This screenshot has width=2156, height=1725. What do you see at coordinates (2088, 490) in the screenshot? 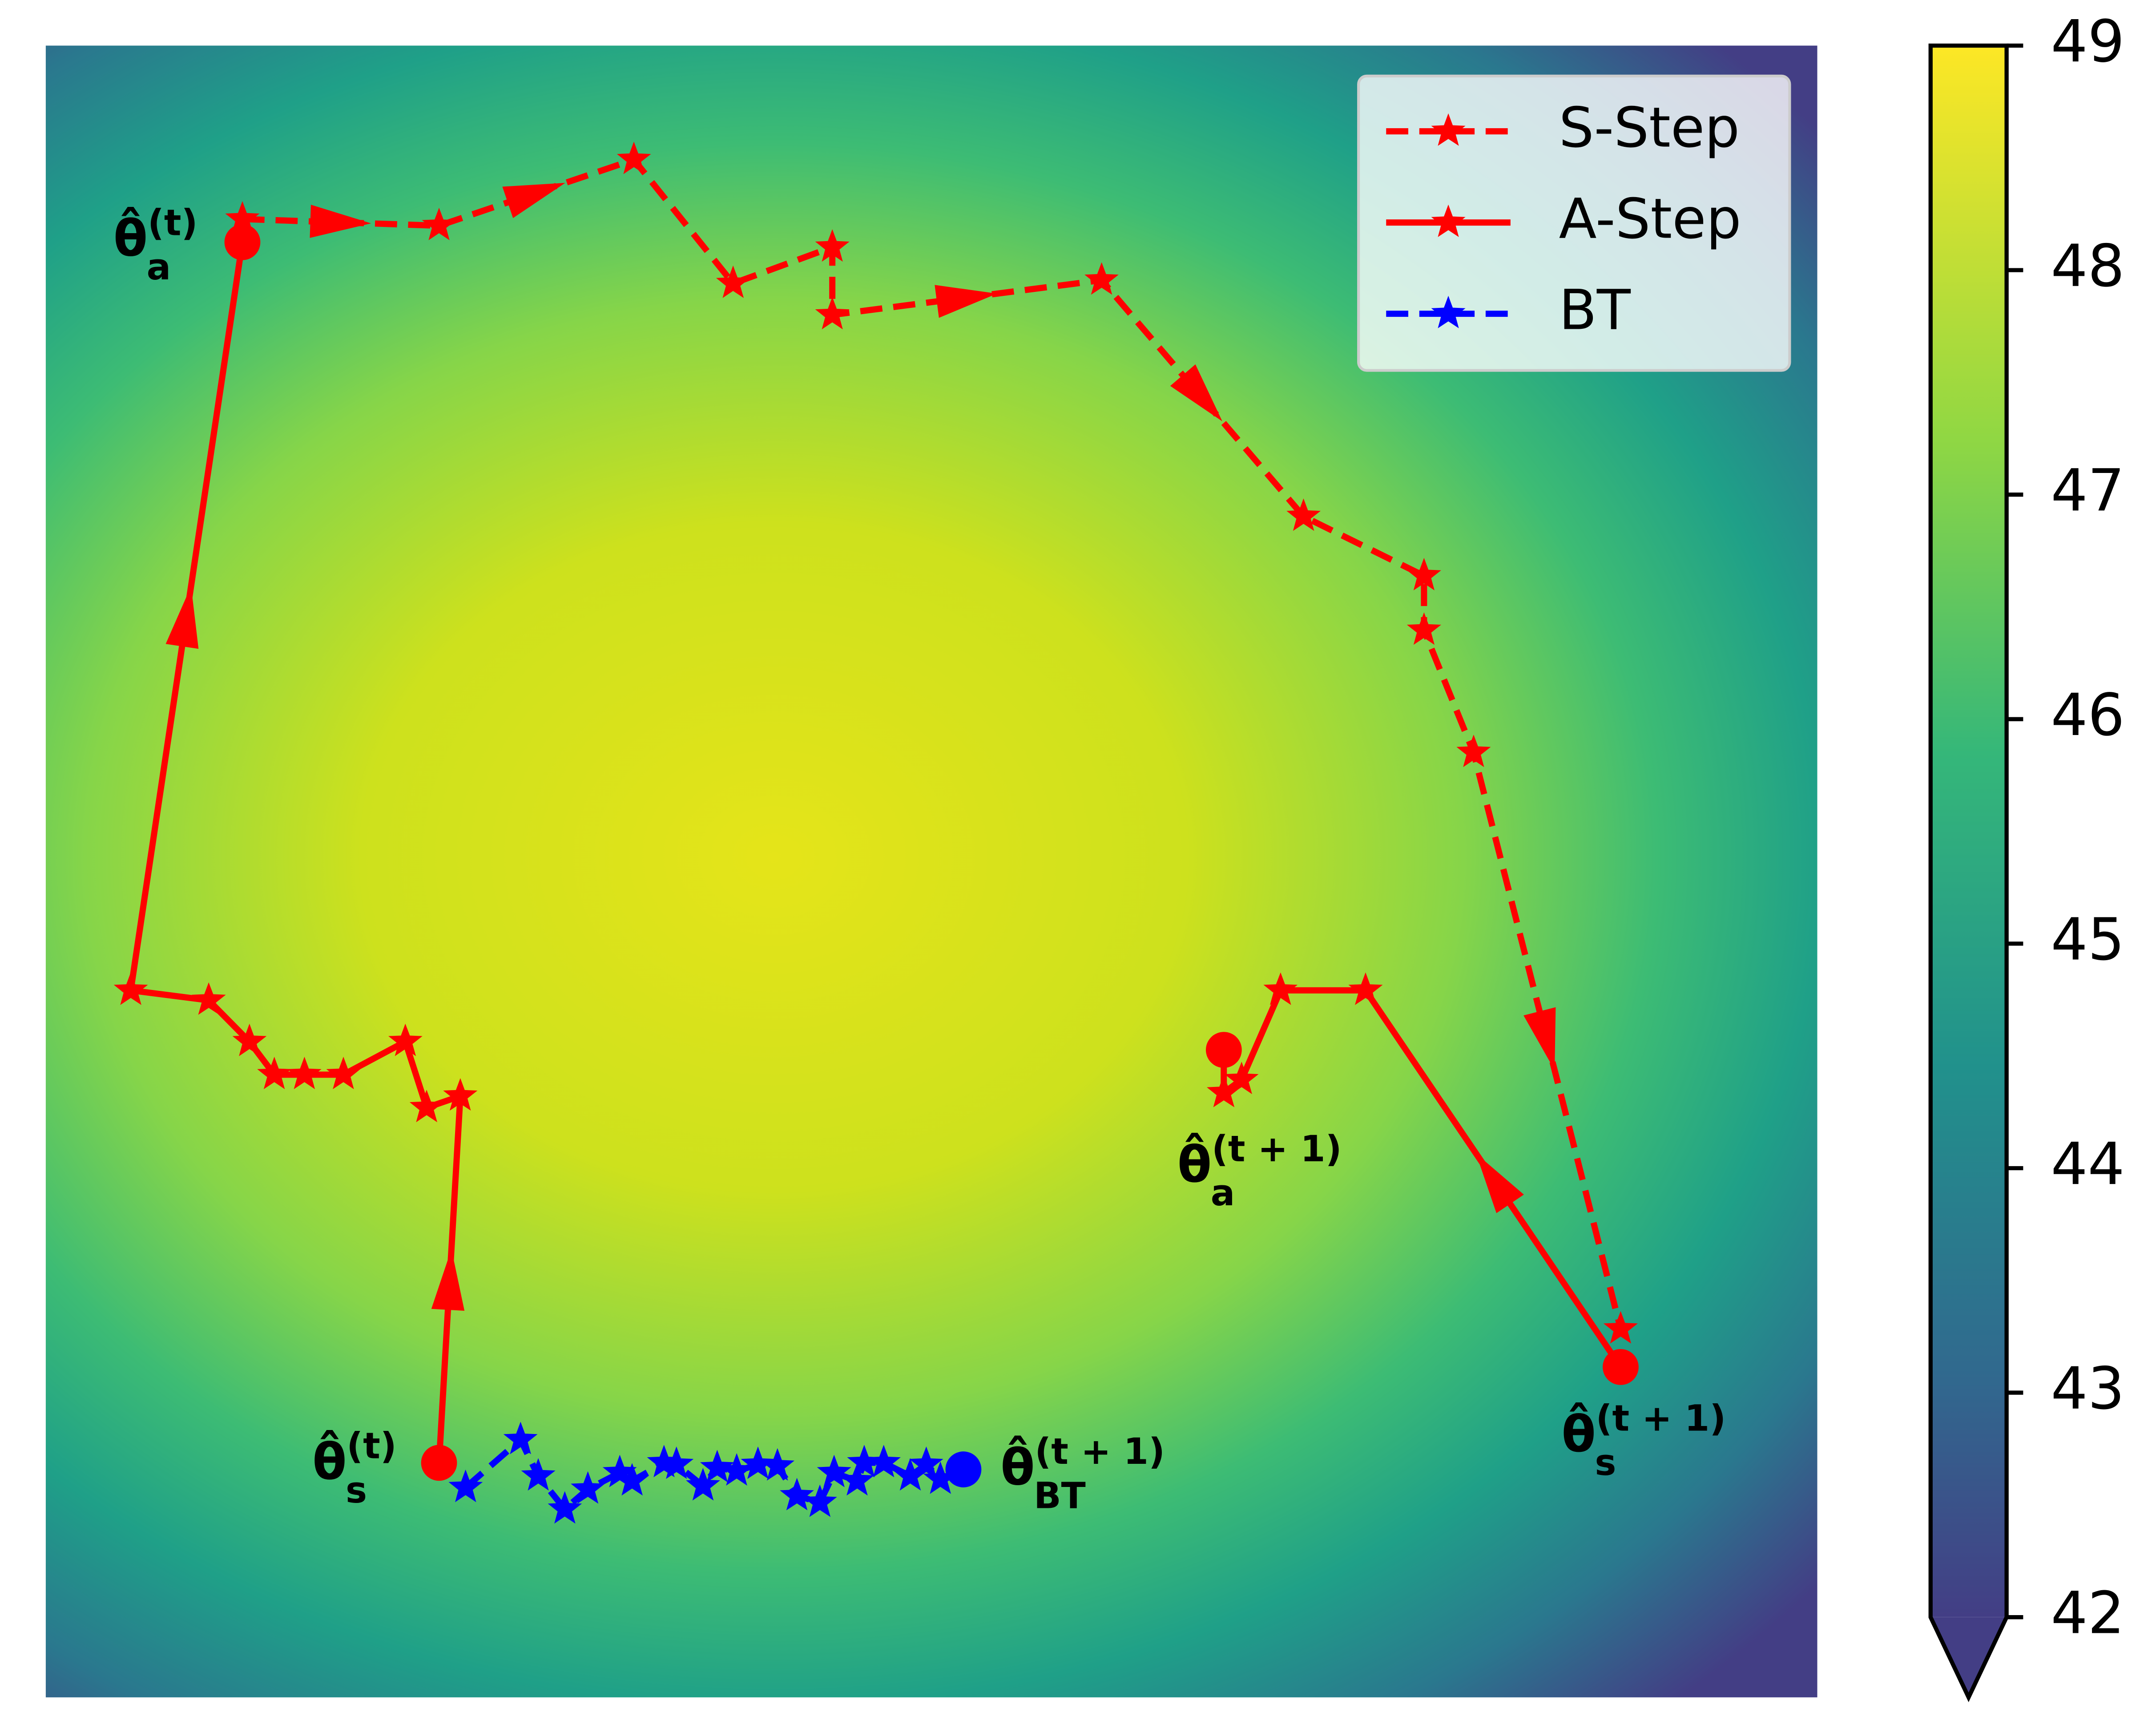
I see `colorbar-tick-label: 47` at bounding box center [2088, 490].